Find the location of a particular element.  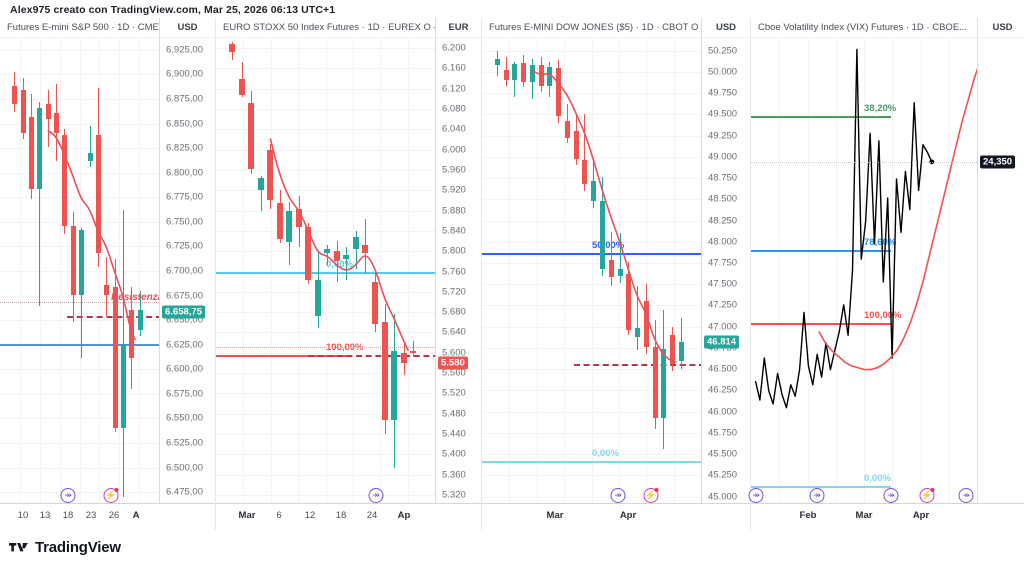

price-tick-label: 47.250 is located at coordinates (723, 305).